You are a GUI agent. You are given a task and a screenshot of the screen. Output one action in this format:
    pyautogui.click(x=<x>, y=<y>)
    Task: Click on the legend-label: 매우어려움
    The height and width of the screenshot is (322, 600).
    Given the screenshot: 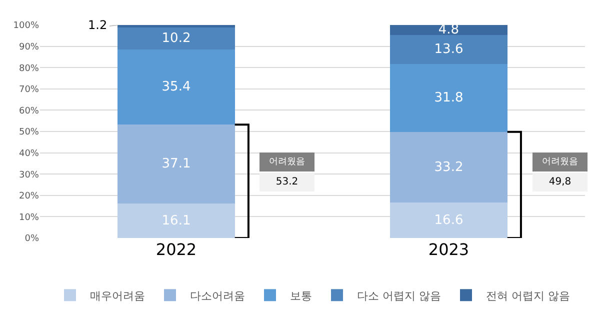 What is the action you would take?
    pyautogui.click(x=117, y=295)
    